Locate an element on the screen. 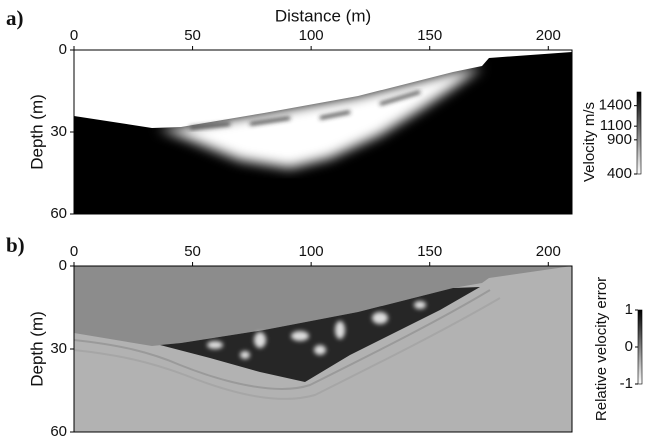 This screenshot has height=446, width=645. colorbar-tick-label: 1400 is located at coordinates (615, 105).